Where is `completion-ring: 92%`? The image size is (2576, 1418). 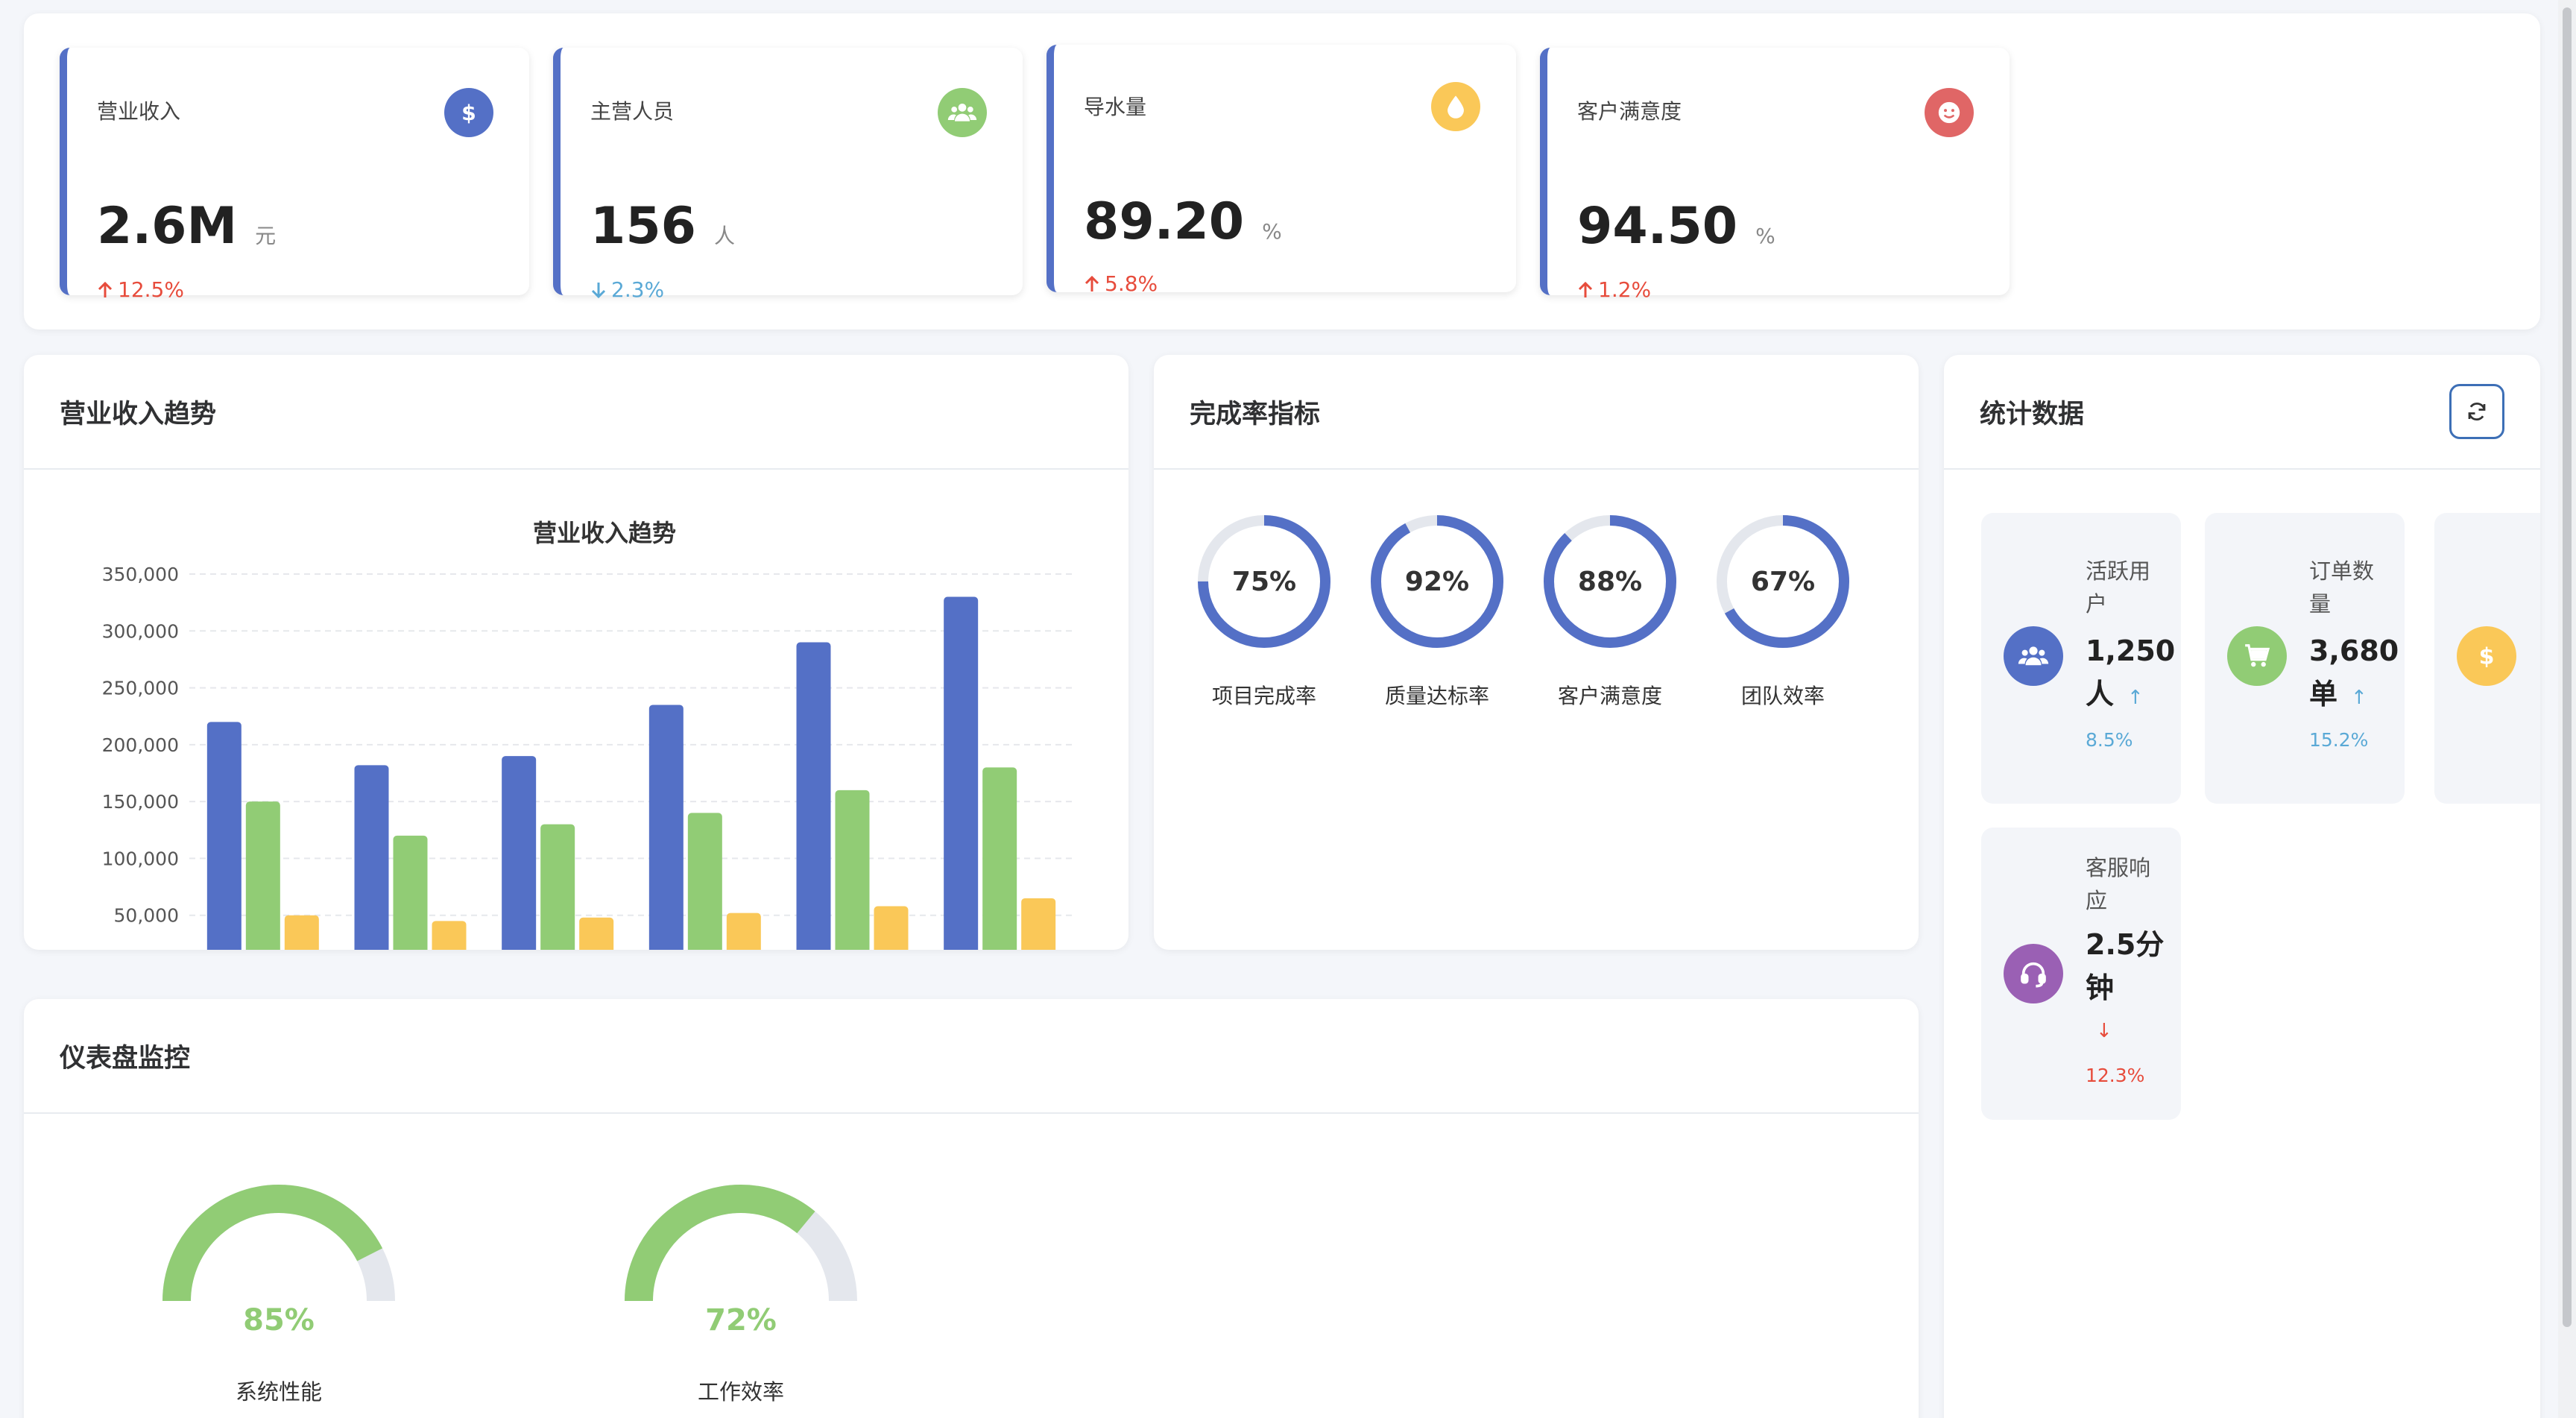 completion-ring: 92% is located at coordinates (1437, 581).